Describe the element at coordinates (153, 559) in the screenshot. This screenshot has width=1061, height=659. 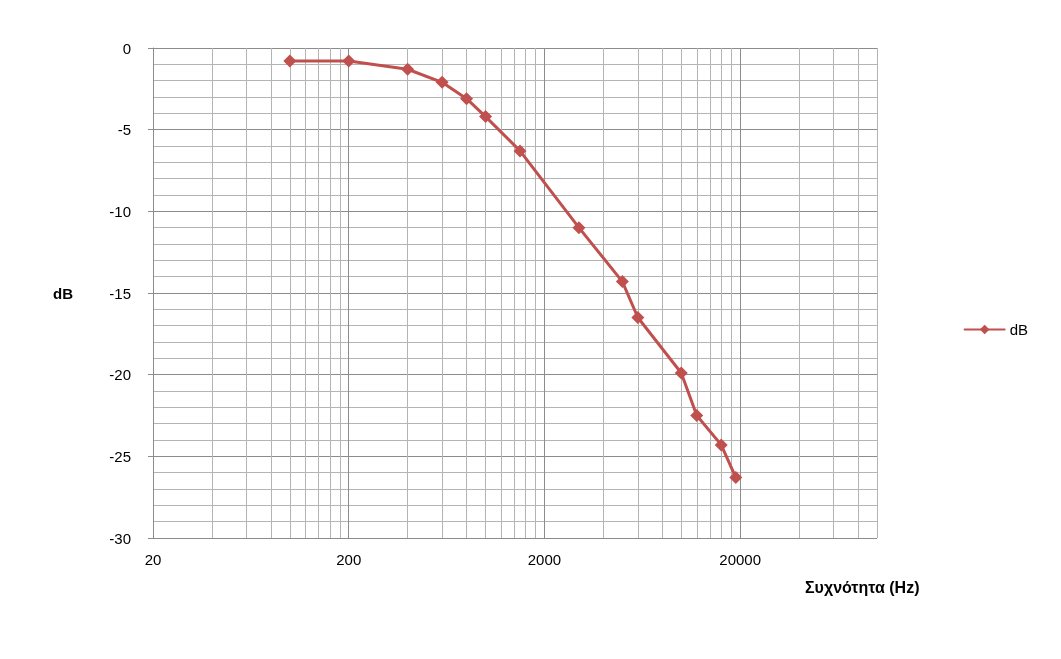
I see `x-tick-label: 20` at that location.